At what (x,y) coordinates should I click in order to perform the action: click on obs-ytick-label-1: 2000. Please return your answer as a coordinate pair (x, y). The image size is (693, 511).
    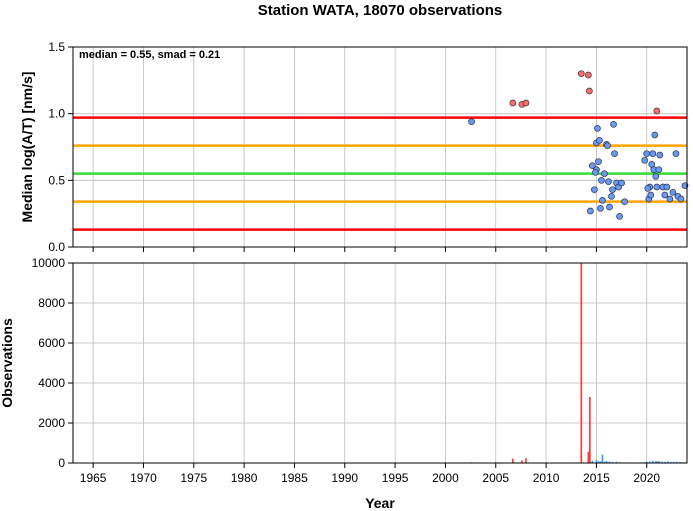
    Looking at the image, I should click on (51, 423).